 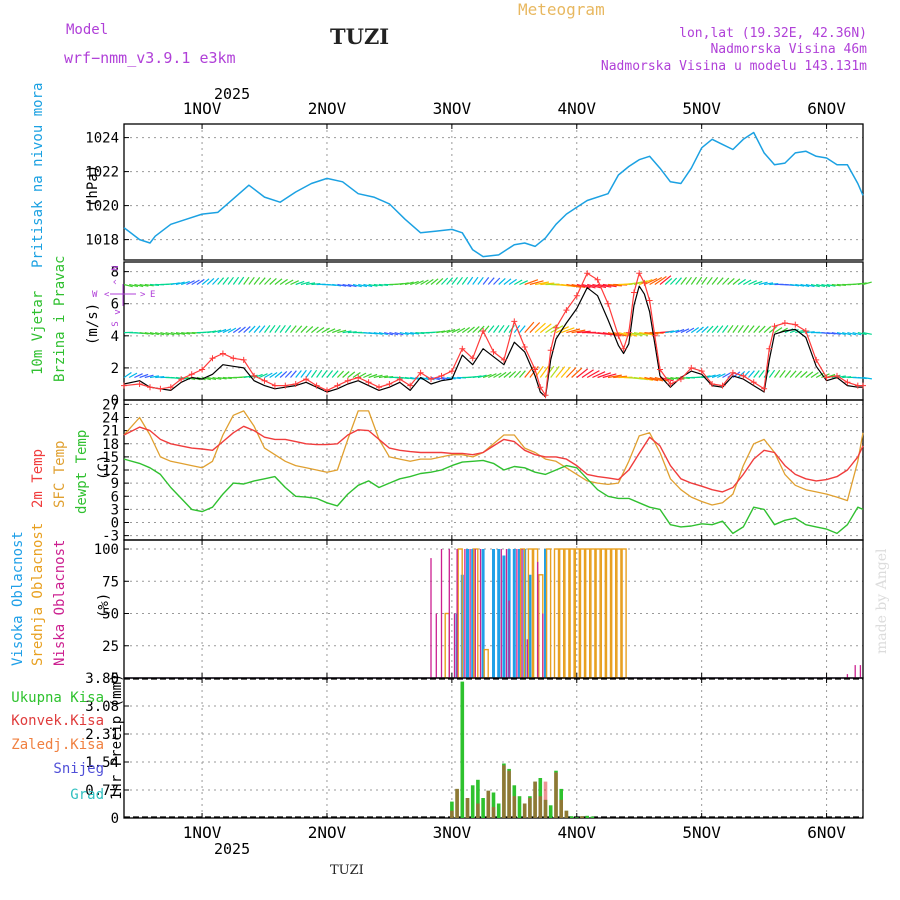 What do you see at coordinates (115, 484) in the screenshot?
I see `y-tick-label: 9` at bounding box center [115, 484].